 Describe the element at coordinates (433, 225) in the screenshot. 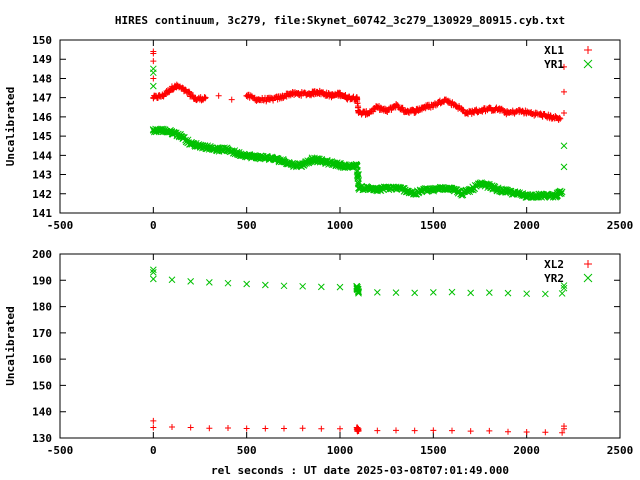

I see `x-tick-label: 1500` at that location.